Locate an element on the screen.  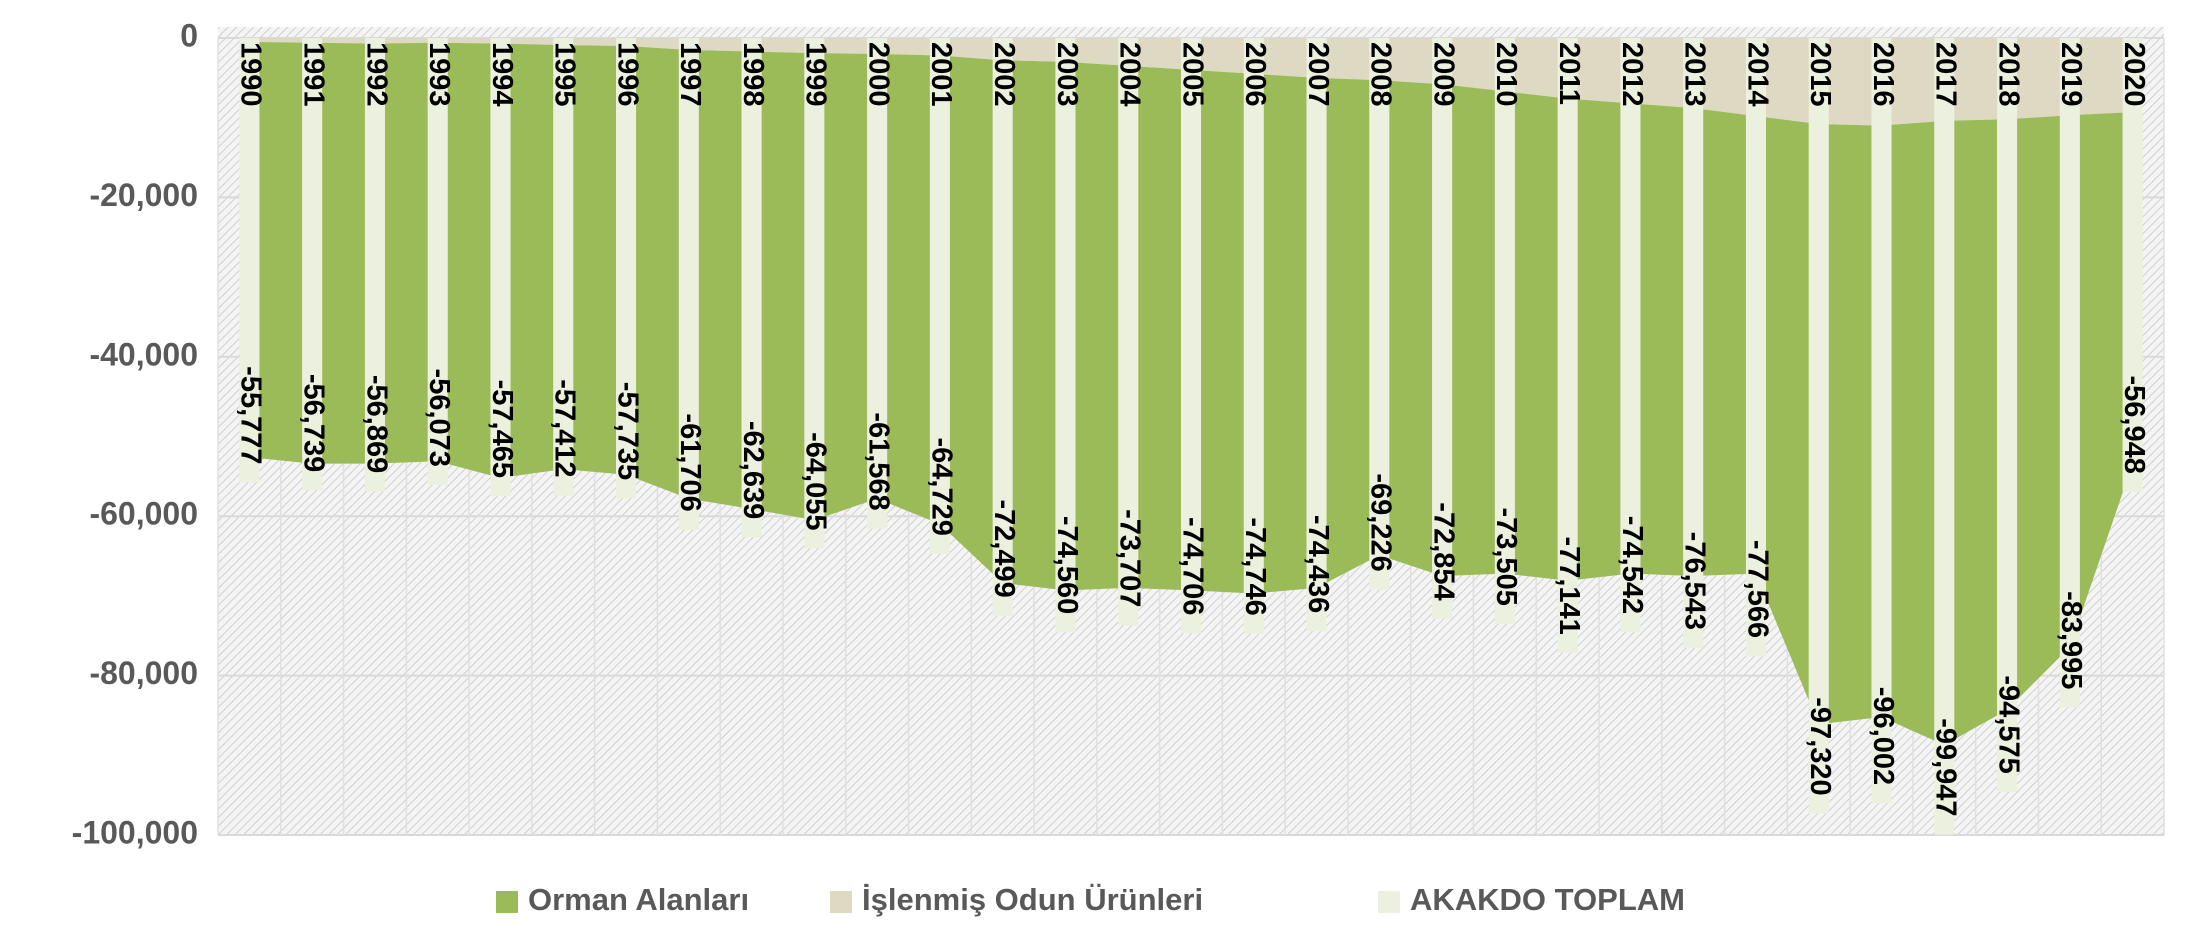
data-label: -57,735 is located at coordinates (627, 431).